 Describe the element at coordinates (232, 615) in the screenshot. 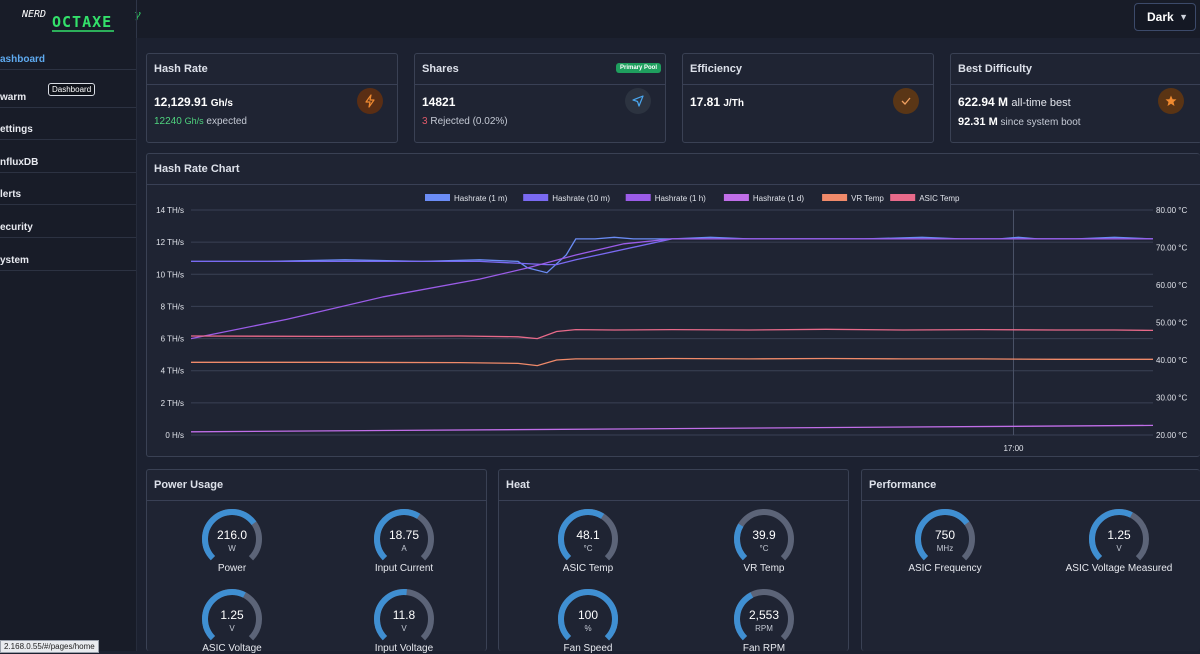

I see `gauge-value: 1.25` at that location.